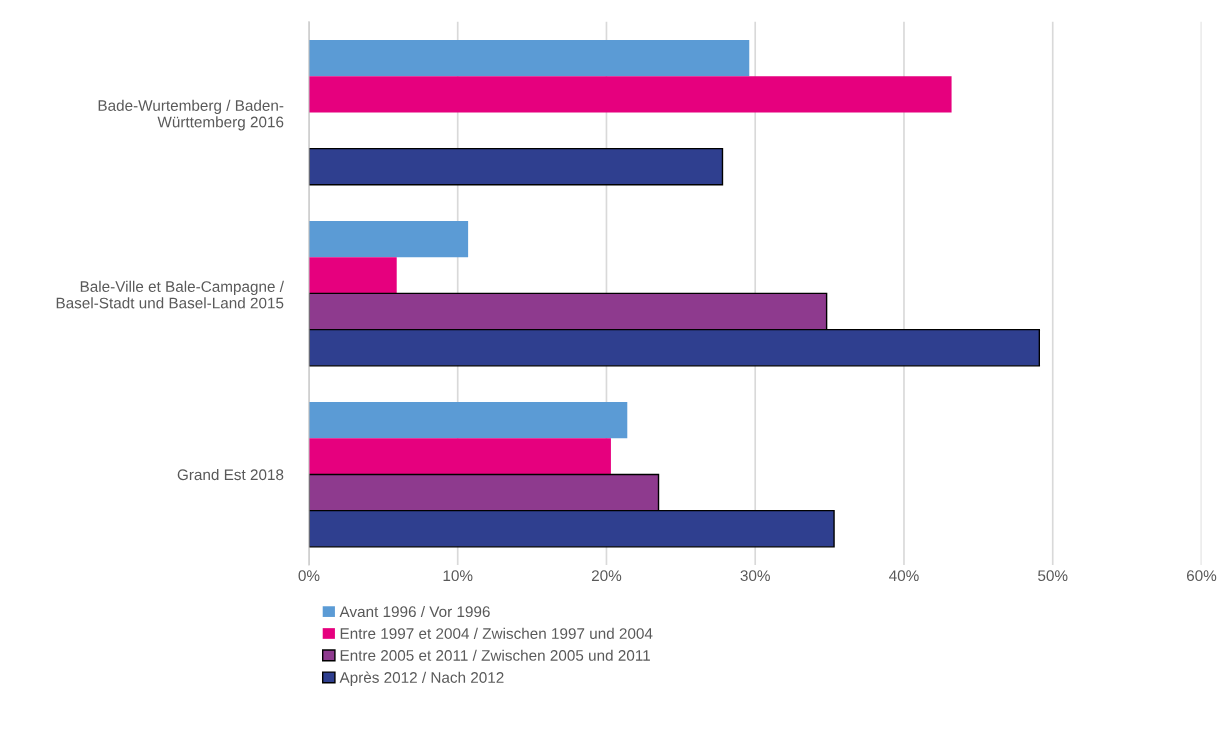 The height and width of the screenshot is (729, 1226). I want to click on legend-label: Après 2012 / Nach 2012, so click(421, 678).